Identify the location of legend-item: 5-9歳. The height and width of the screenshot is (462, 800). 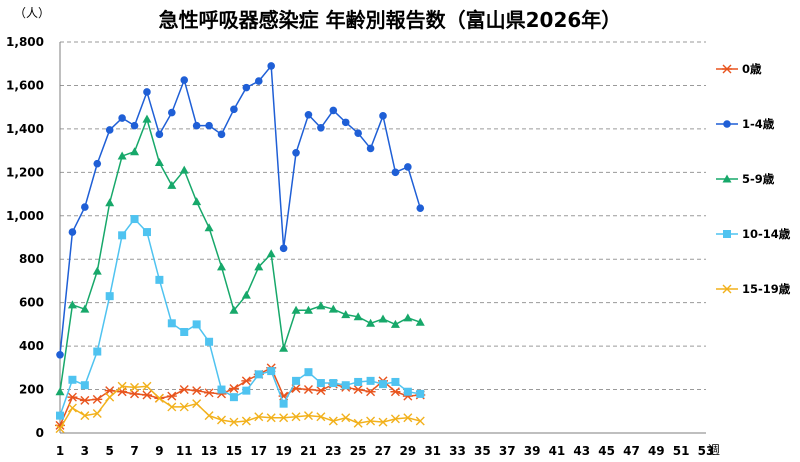
(745, 179).